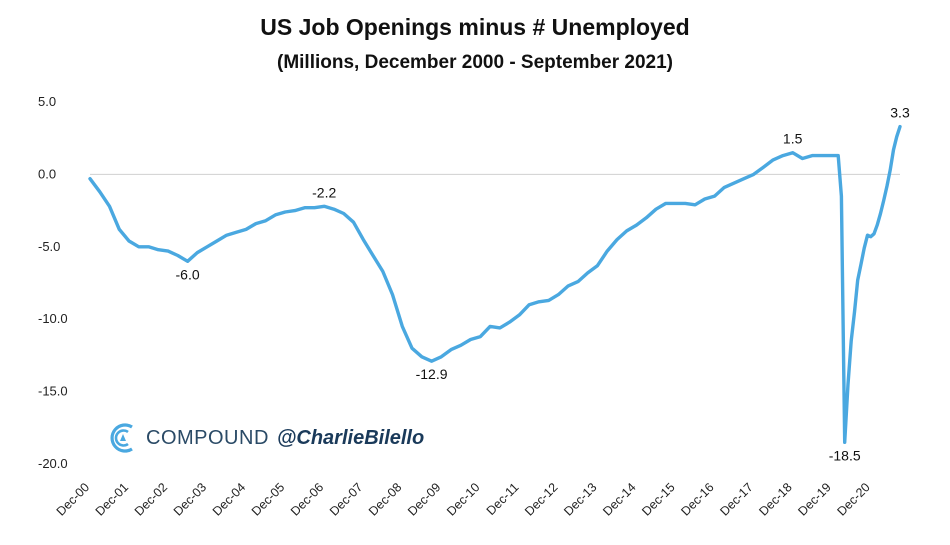  What do you see at coordinates (207, 437) in the screenshot?
I see `watermark-brand: COMPOUND` at bounding box center [207, 437].